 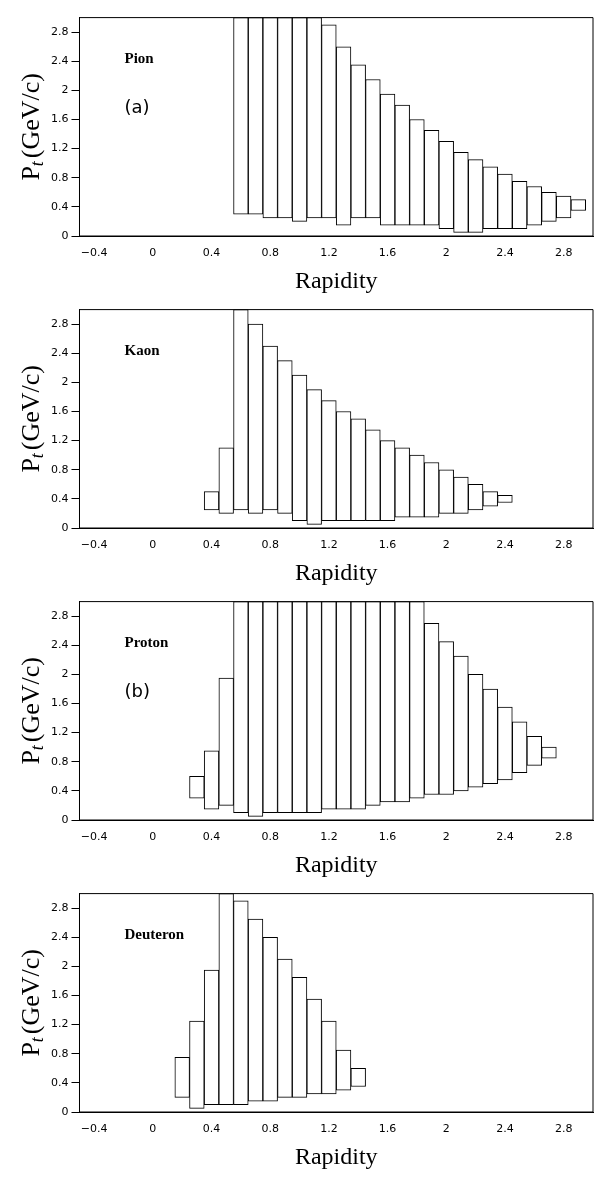 What do you see at coordinates (137, 106) in the screenshot?
I see `annotation: (a)` at bounding box center [137, 106].